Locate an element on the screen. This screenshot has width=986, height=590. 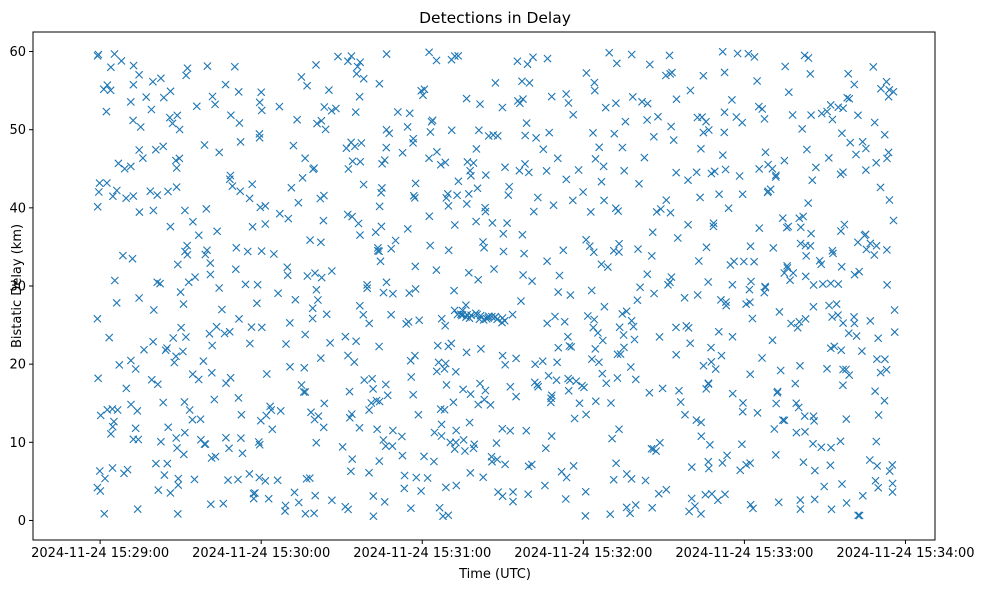
chart-title: Detections in Delay is located at coordinates (495, 18).